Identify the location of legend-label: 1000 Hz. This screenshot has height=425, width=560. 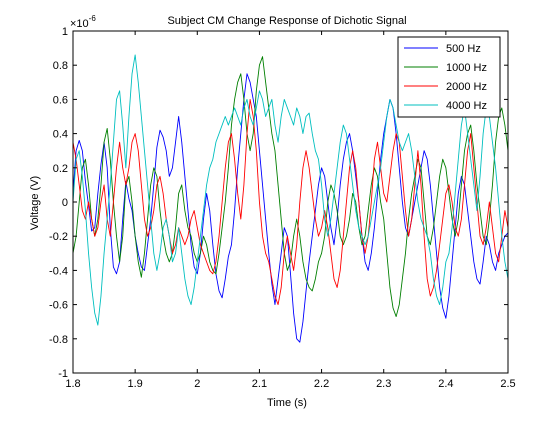
(466, 68).